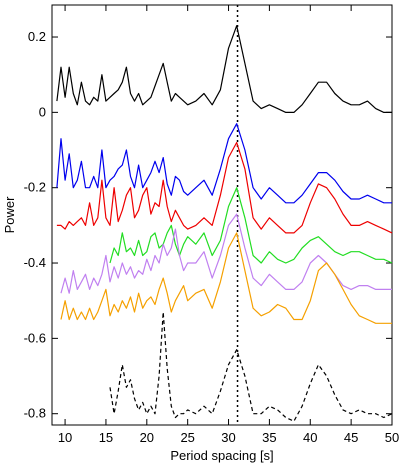 The width and height of the screenshot is (401, 467). I want to click on y-tick-label: -0.6, so click(35, 337).